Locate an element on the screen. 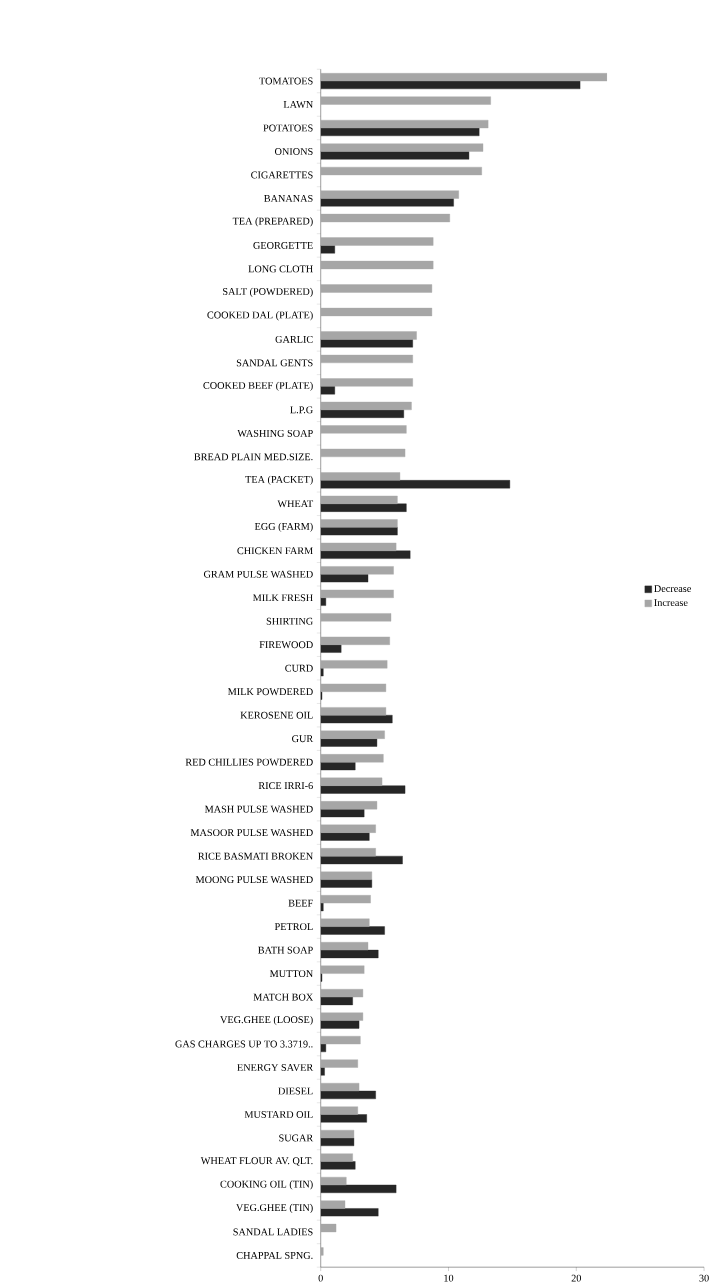 The image size is (713, 1285). y-tick-label: VEG.GHEE (TIN) is located at coordinates (274, 1208).